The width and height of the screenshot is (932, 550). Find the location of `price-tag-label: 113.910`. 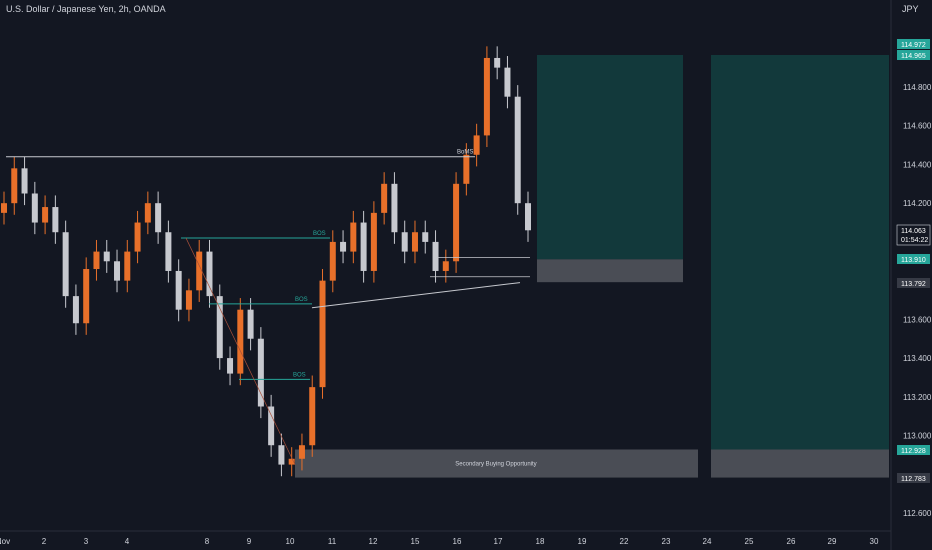

price-tag-label: 113.910 is located at coordinates (913, 260).